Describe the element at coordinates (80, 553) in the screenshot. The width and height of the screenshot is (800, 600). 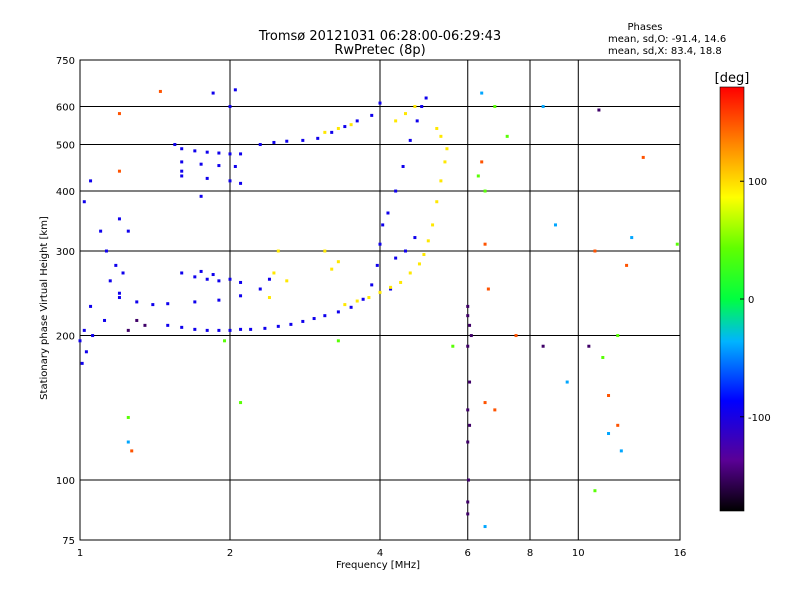
I see `x-tick-label: 1` at that location.